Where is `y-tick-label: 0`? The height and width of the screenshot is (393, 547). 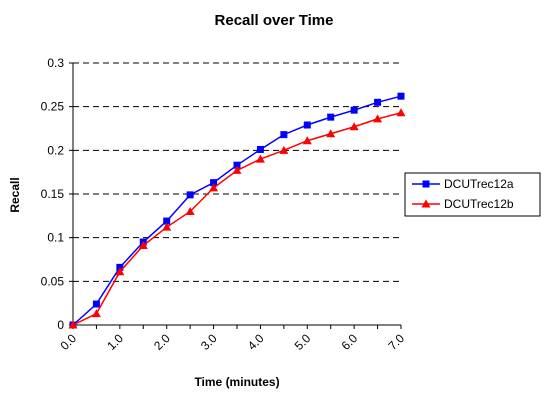
y-tick-label: 0 is located at coordinates (60, 325).